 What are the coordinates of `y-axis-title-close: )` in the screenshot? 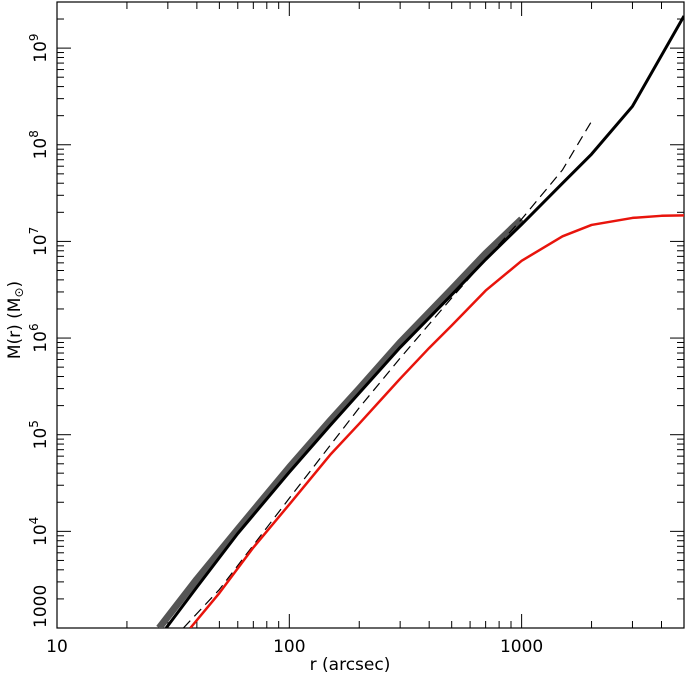 It's located at (15, 284).